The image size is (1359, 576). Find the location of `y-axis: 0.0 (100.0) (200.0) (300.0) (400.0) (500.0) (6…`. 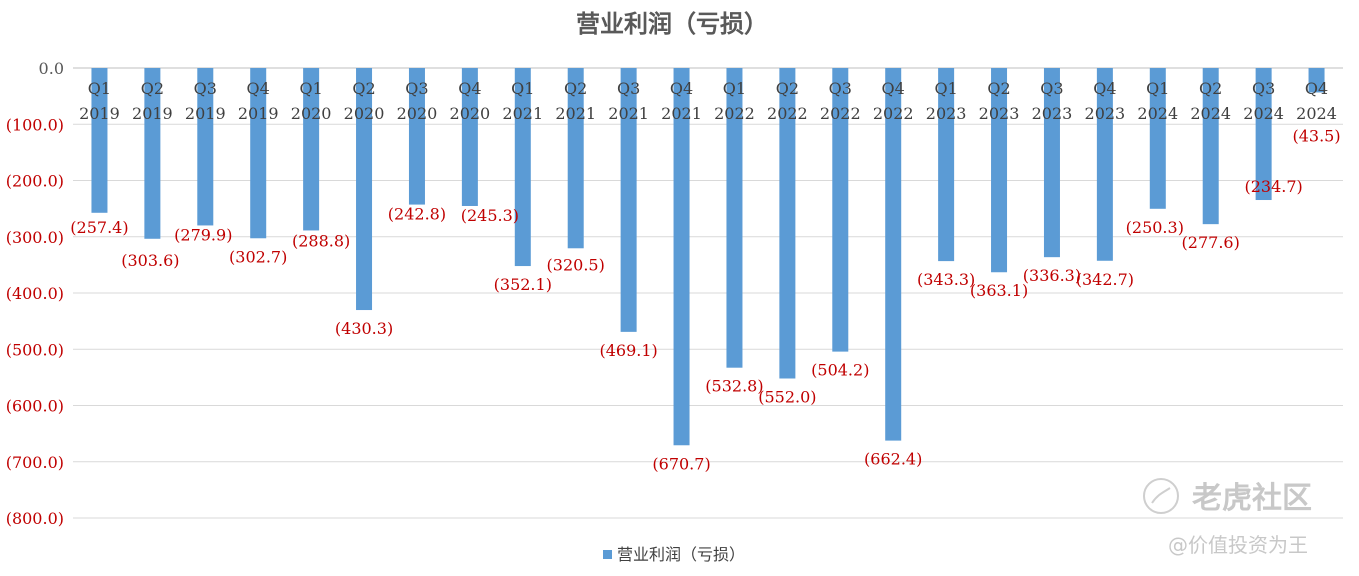

y-axis: 0.0 (100.0) (200.0) (300.0) (400.0) (500.0) (6… is located at coordinates (35, 293).